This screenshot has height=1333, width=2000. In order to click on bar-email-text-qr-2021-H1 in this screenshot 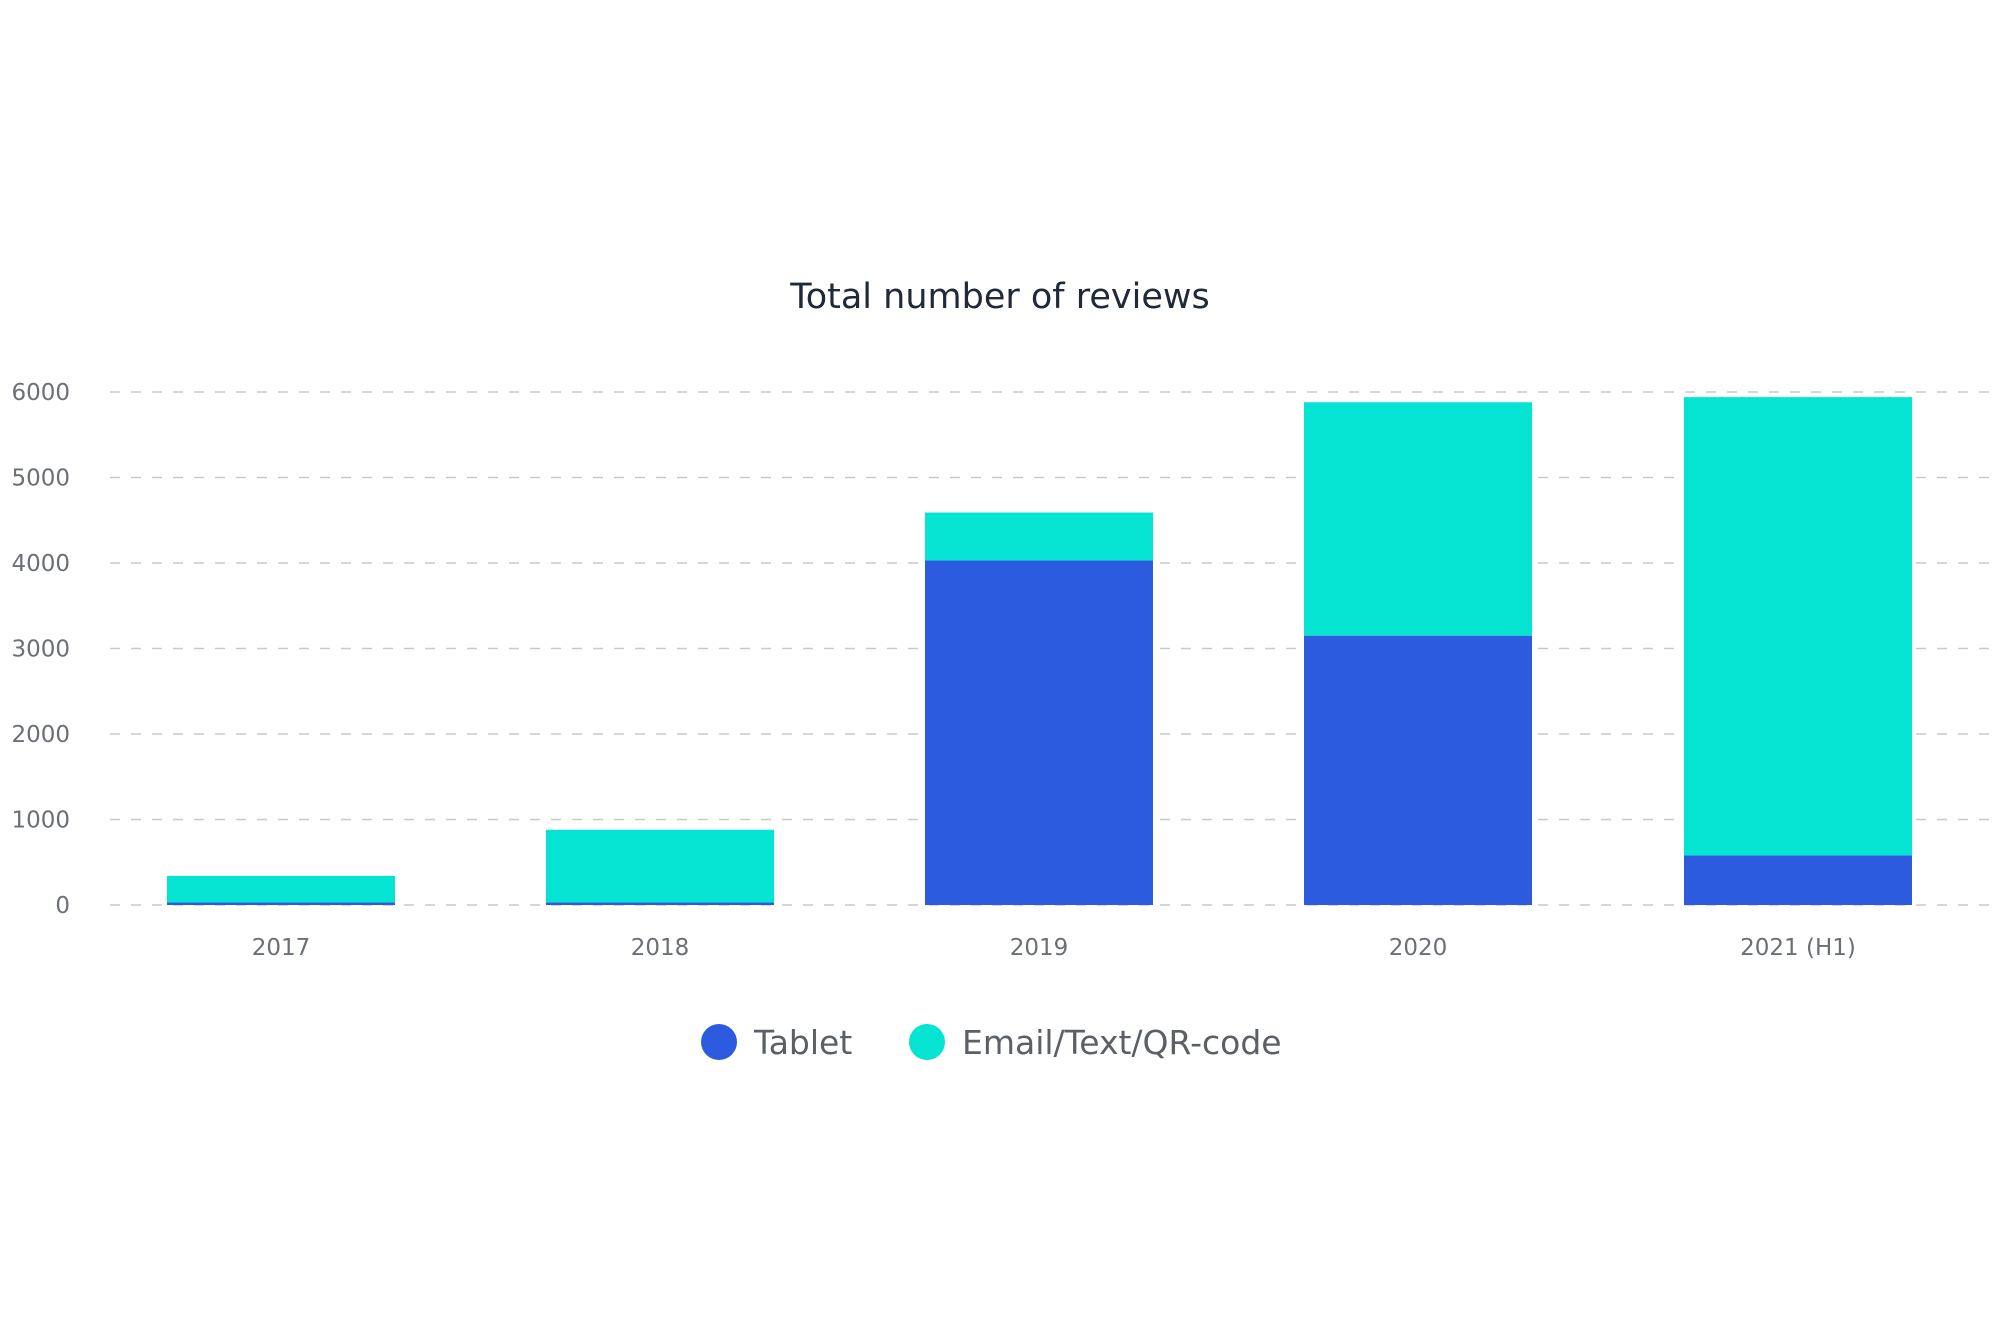, I will do `click(1798, 626)`.